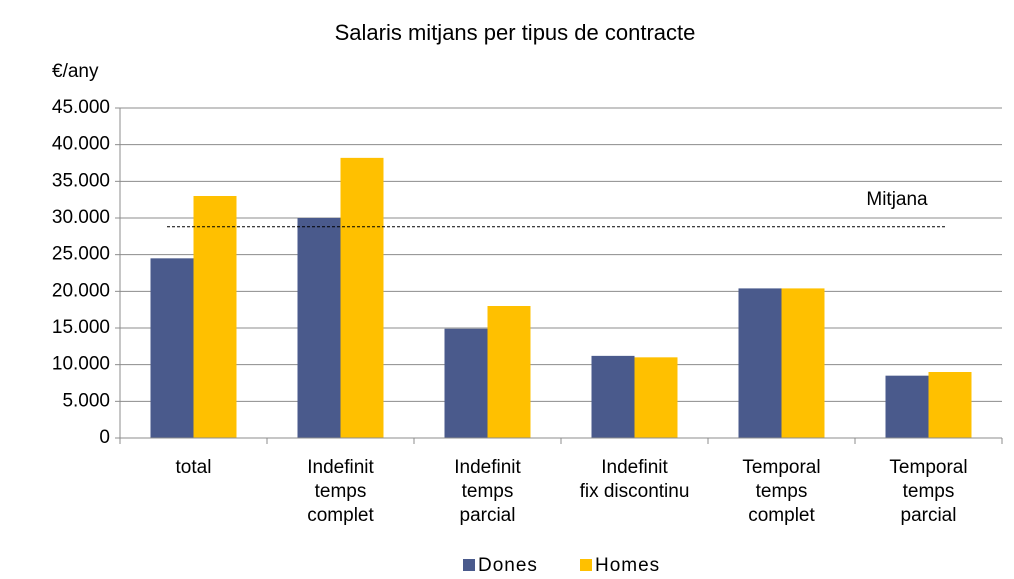 This screenshot has height=579, width=1014. I want to click on y-tick-label: 5.000, so click(86, 400).